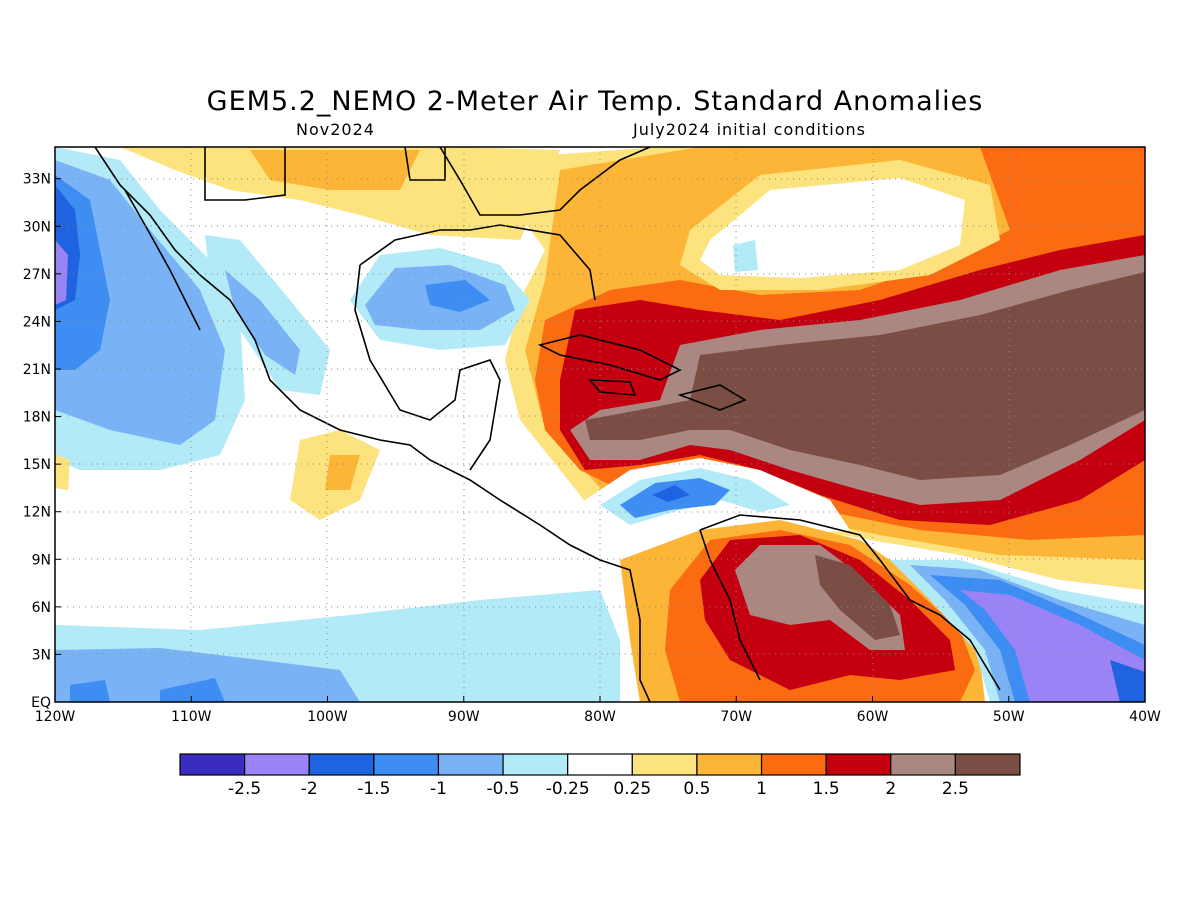  I want to click on colorbar-label: 2.5, so click(955, 789).